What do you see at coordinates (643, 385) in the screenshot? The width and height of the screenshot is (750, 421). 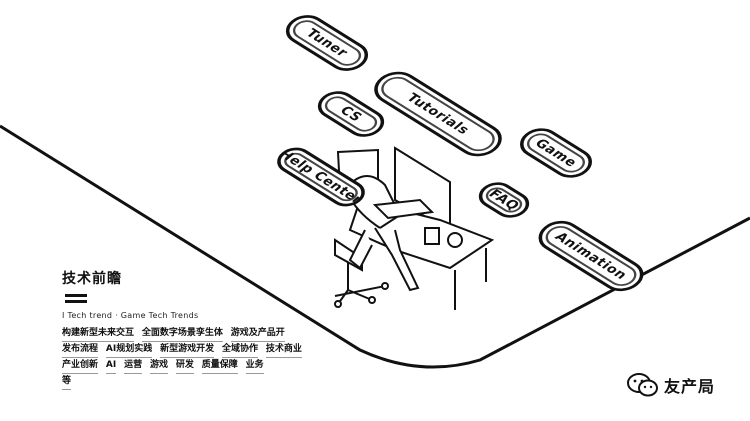 I see `wechat-icon` at bounding box center [643, 385].